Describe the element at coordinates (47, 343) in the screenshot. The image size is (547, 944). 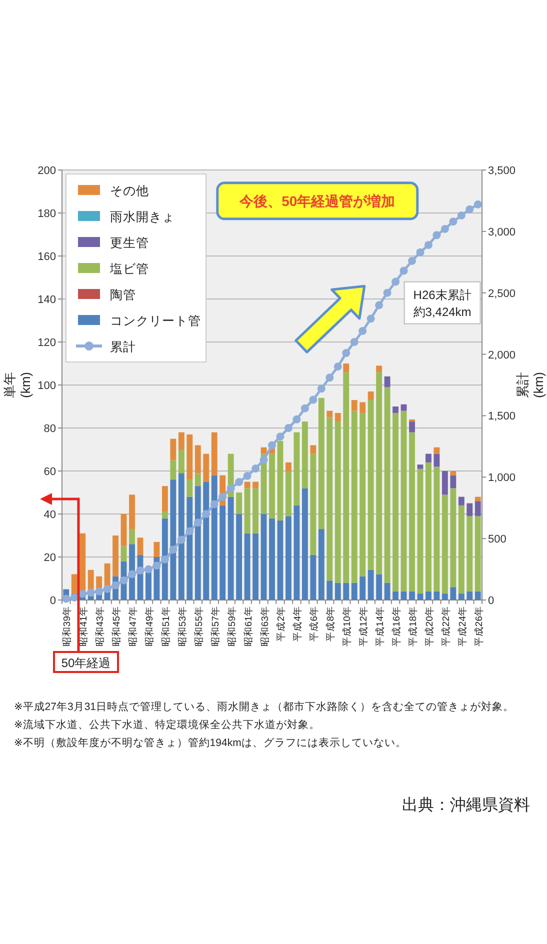
I see `y-tick-label: 120` at that location.